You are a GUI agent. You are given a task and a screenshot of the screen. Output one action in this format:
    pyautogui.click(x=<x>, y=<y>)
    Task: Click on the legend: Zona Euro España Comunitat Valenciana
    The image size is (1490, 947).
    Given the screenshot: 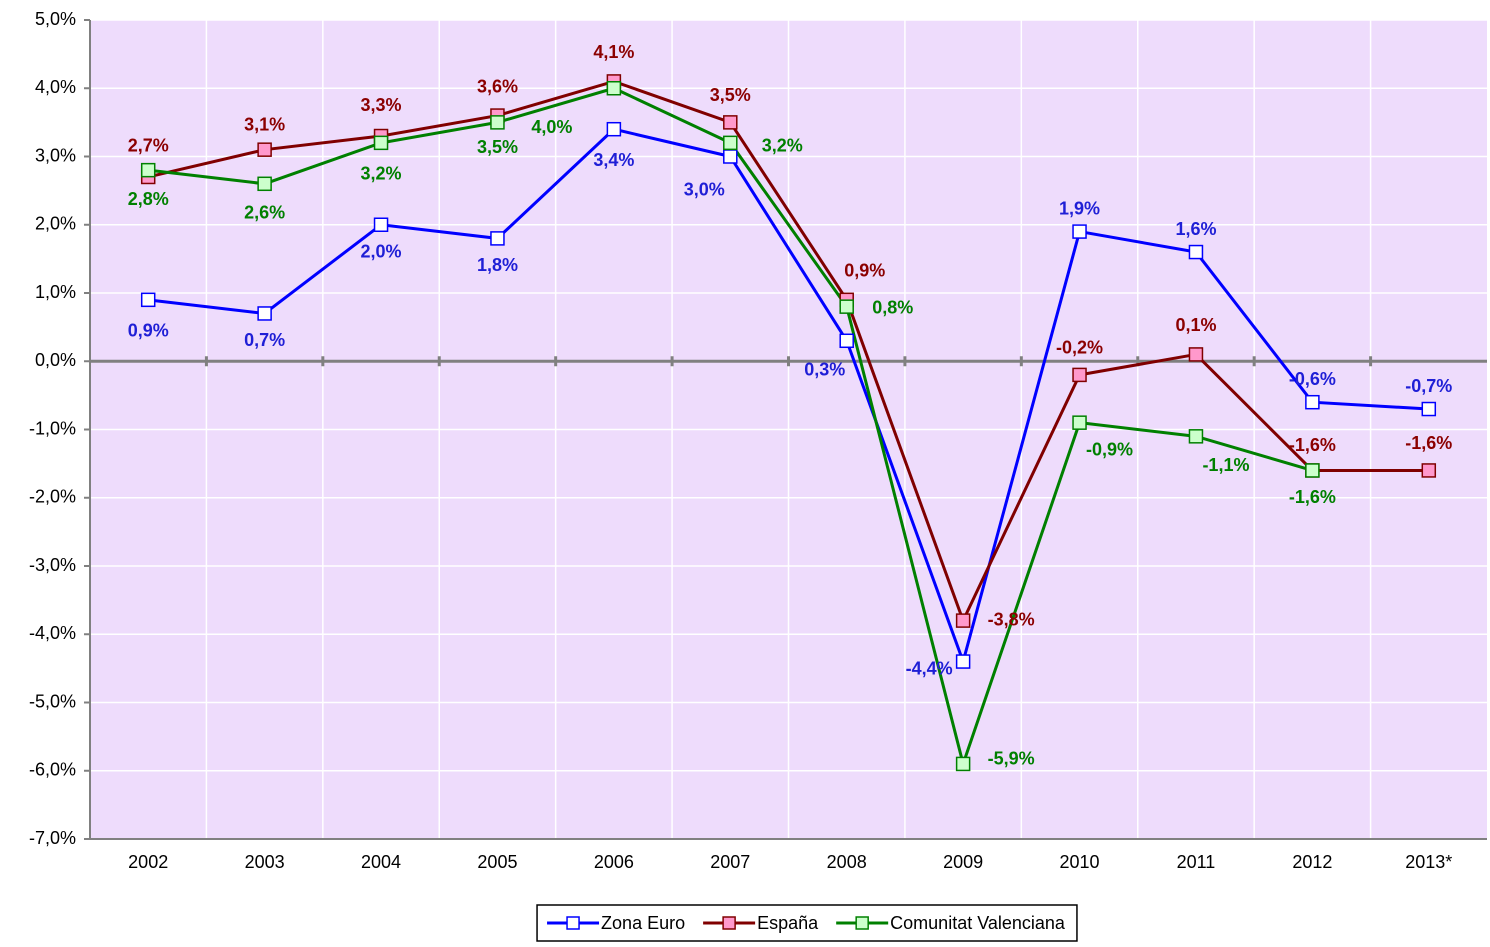 What is the action you would take?
    pyautogui.click(x=807, y=923)
    